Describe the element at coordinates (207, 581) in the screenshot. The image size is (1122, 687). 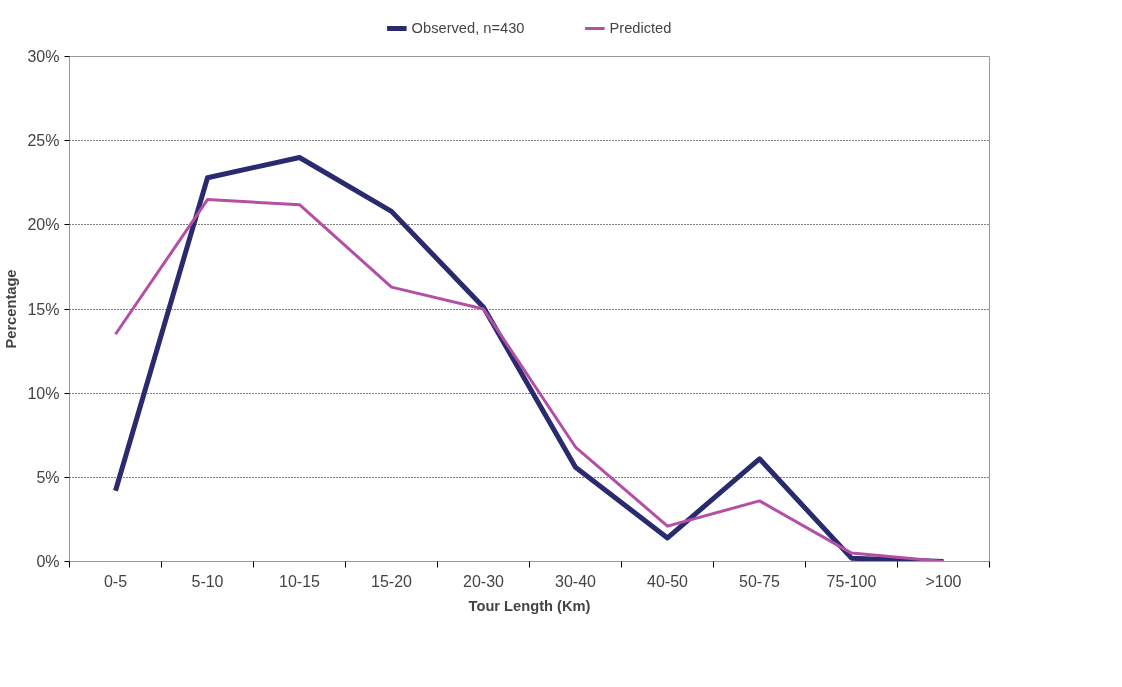
I see `x-tick-label: 5-10` at that location.